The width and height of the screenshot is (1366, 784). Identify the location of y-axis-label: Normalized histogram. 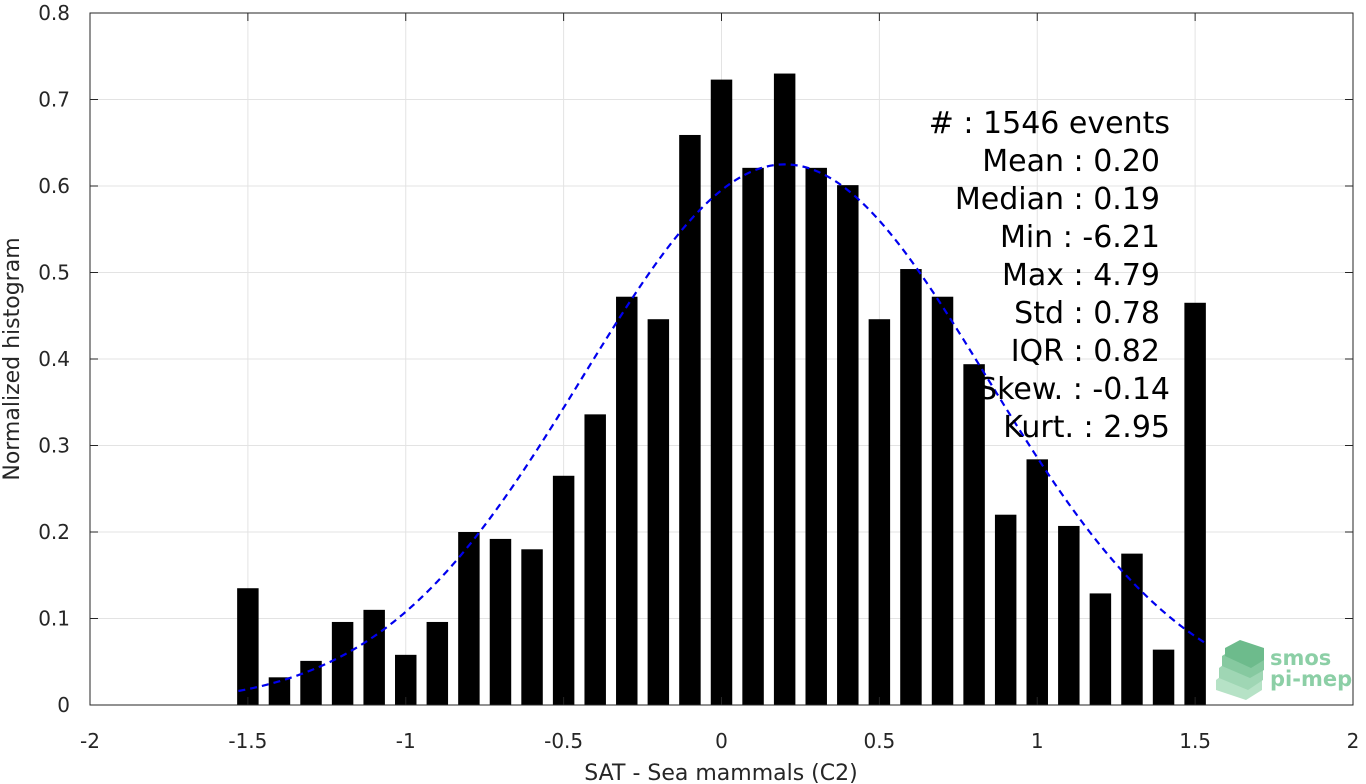
(12, 358).